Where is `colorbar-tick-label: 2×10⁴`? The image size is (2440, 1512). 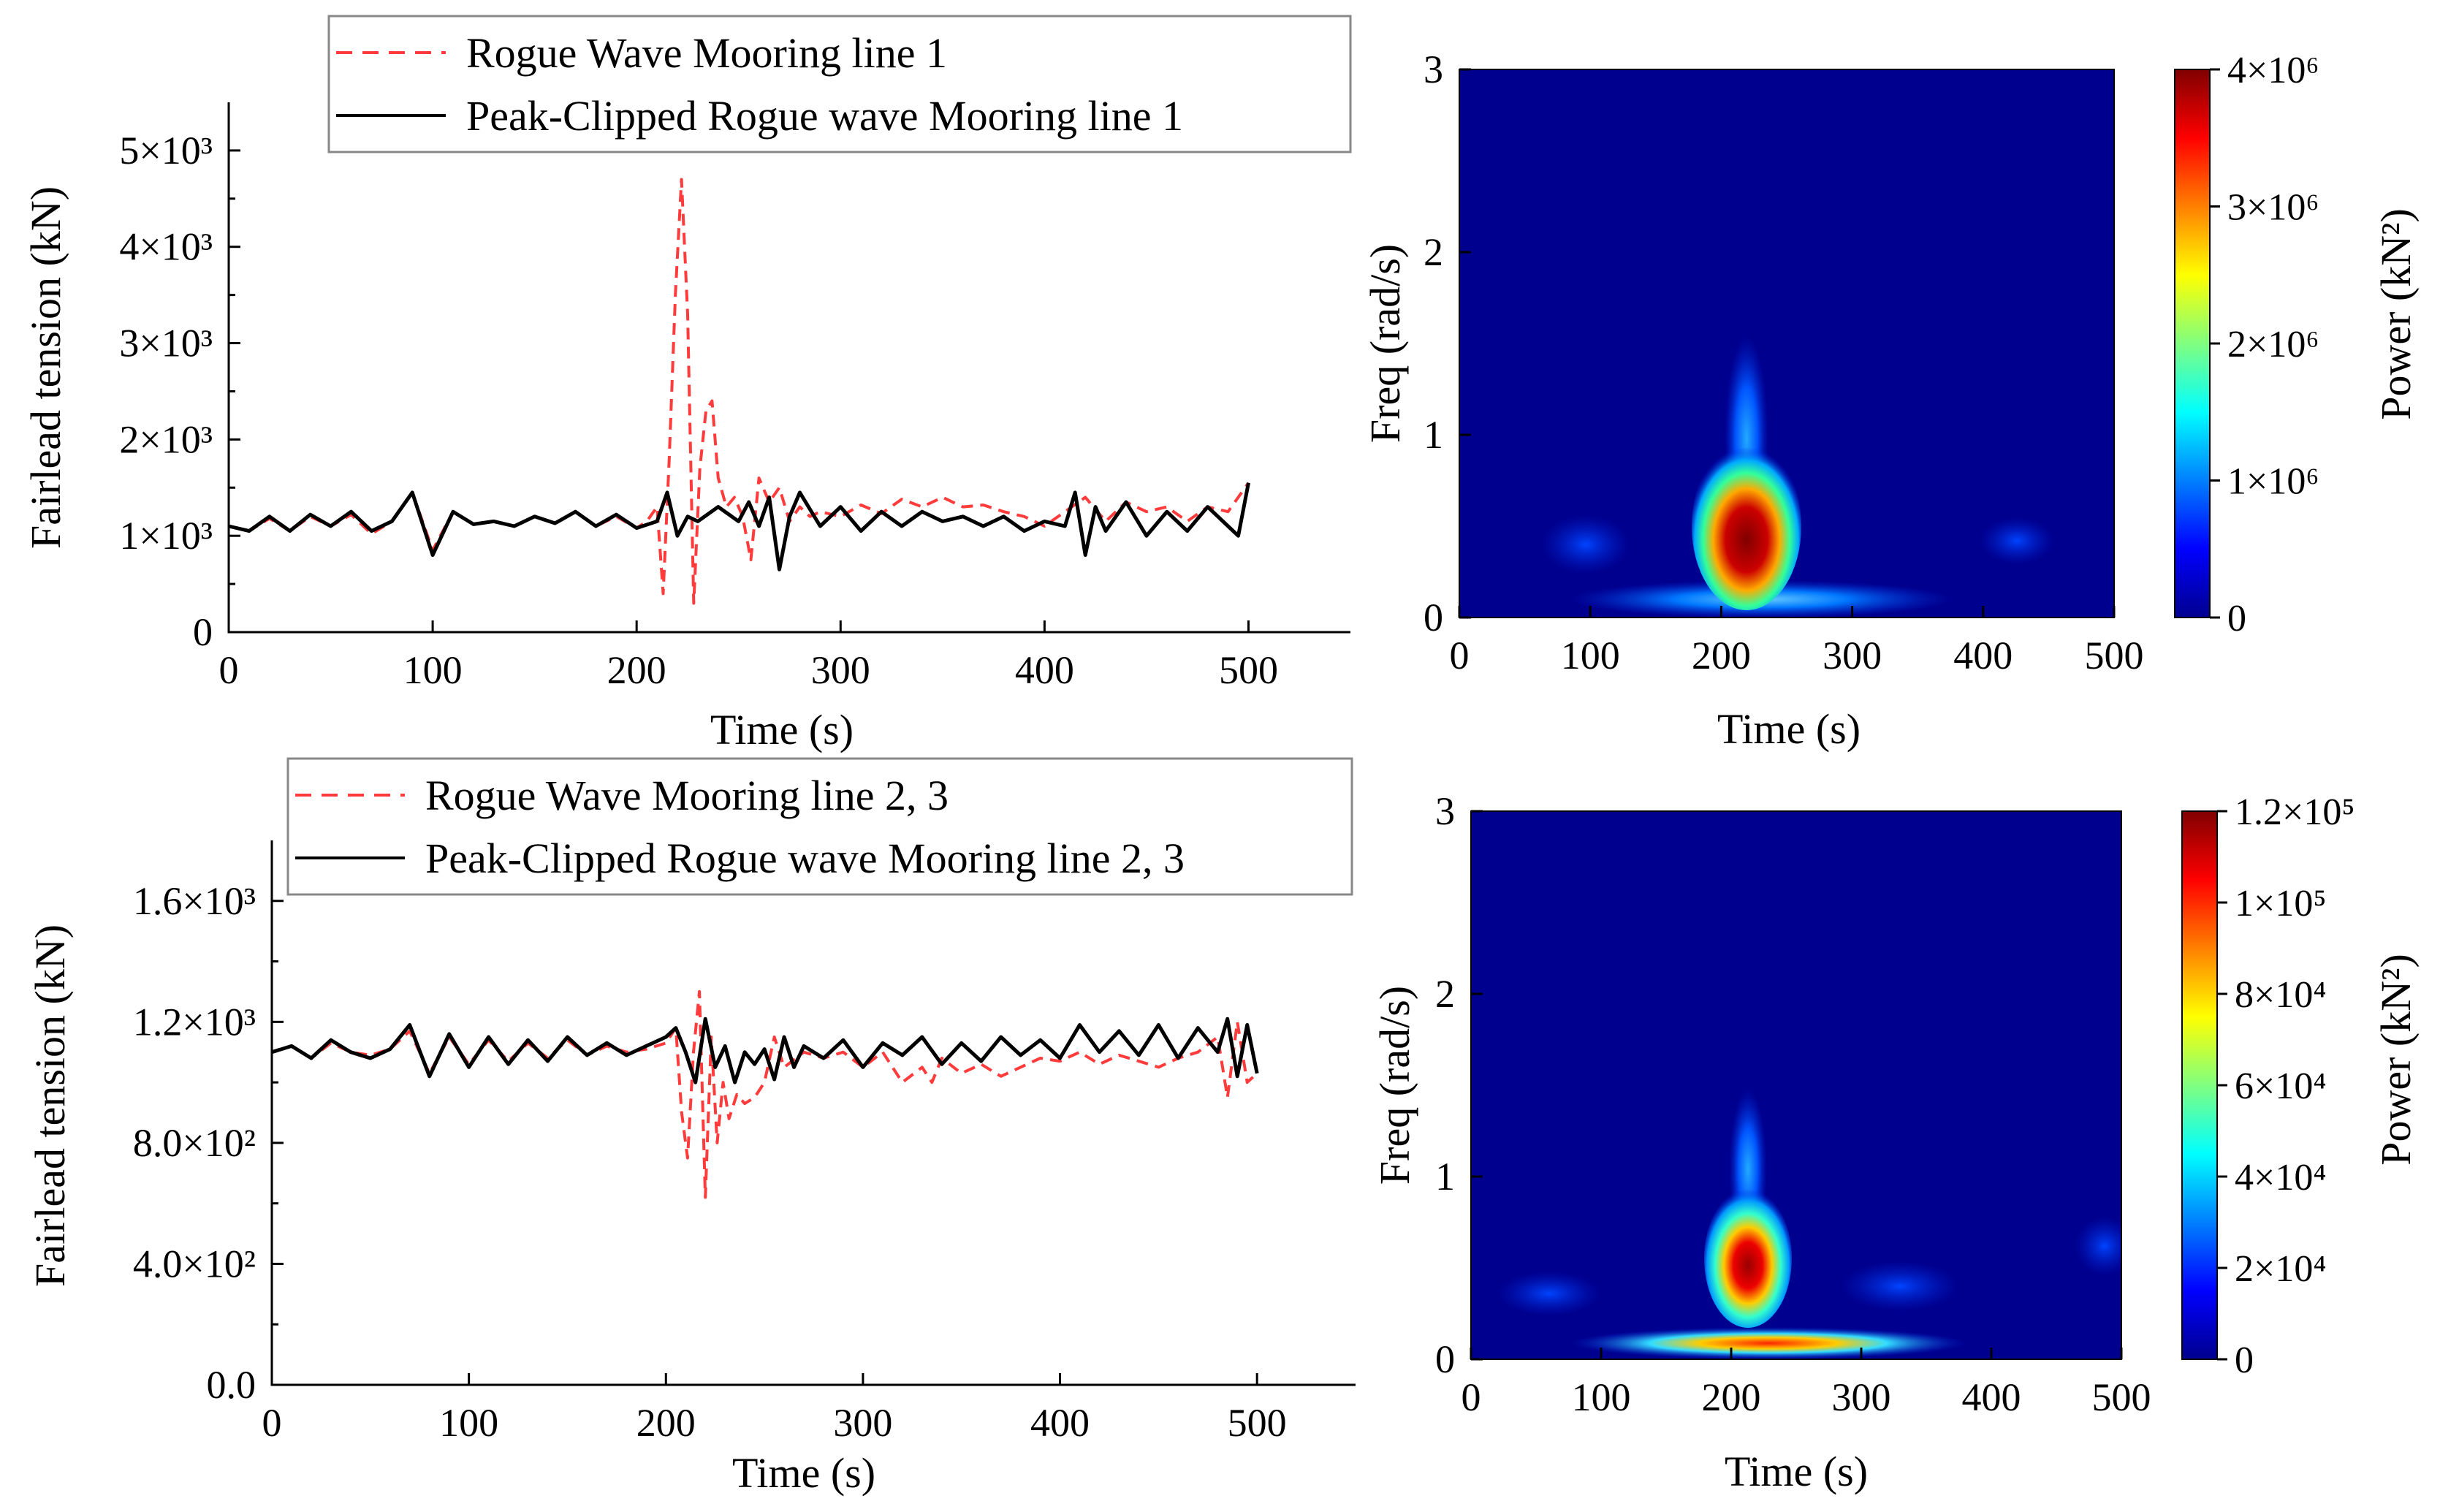 colorbar-tick-label: 2×10⁴ is located at coordinates (2280, 1269).